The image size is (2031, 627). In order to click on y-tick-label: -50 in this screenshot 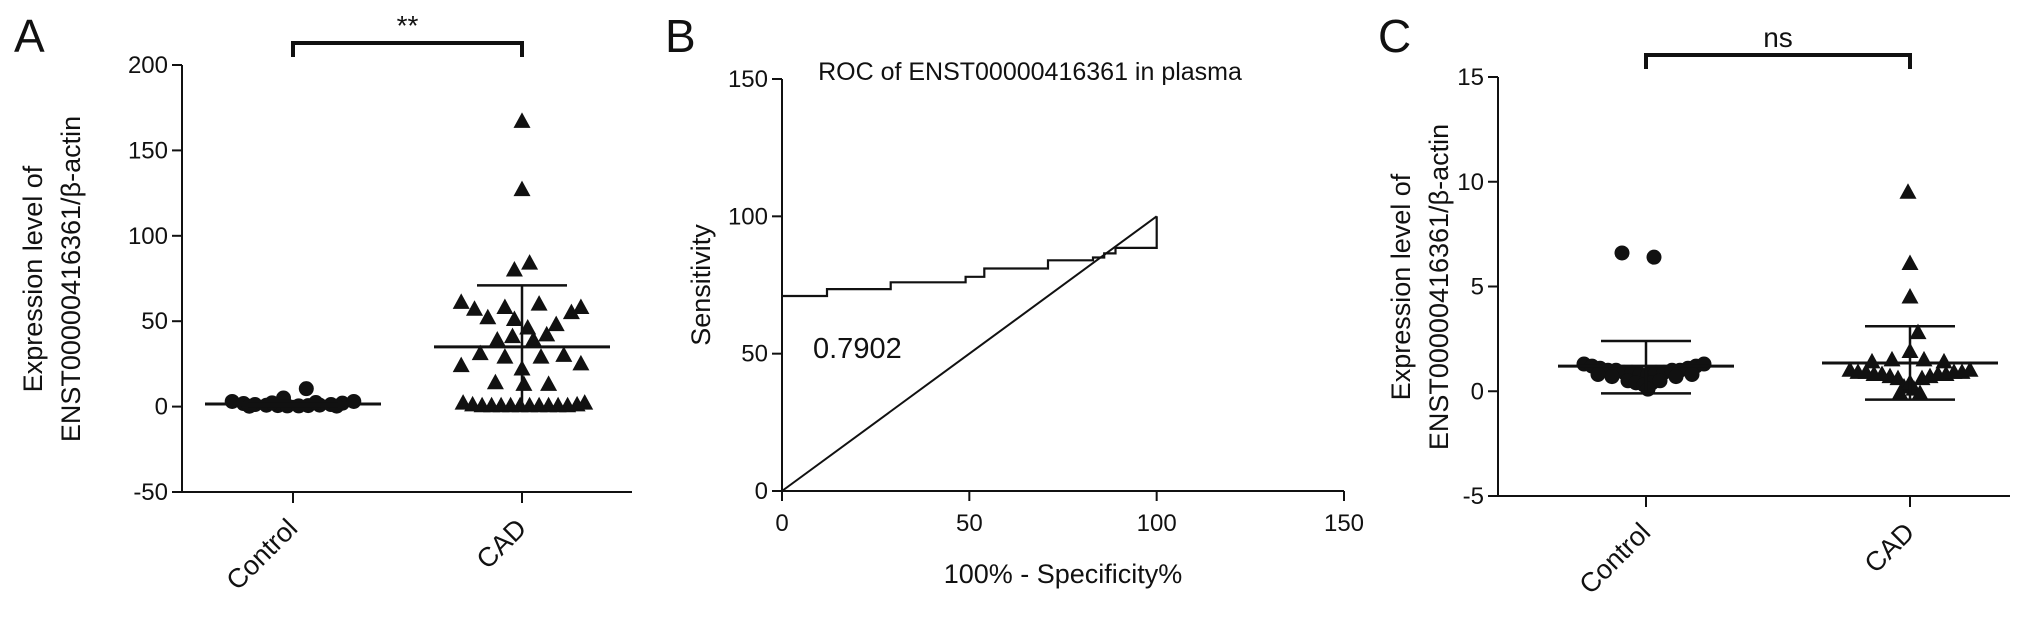, I will do `click(150, 492)`.